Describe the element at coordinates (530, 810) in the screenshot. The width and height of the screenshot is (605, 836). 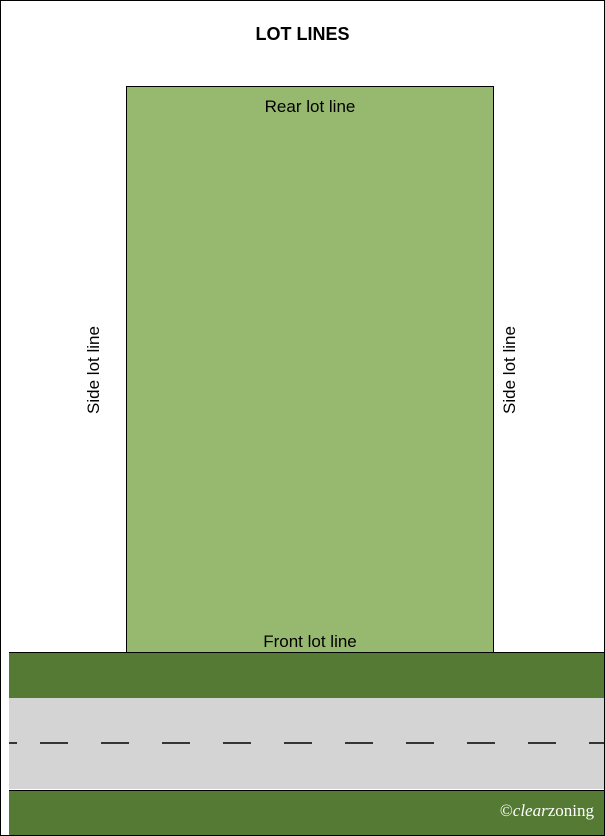
I see `copyright-italic: clear` at that location.